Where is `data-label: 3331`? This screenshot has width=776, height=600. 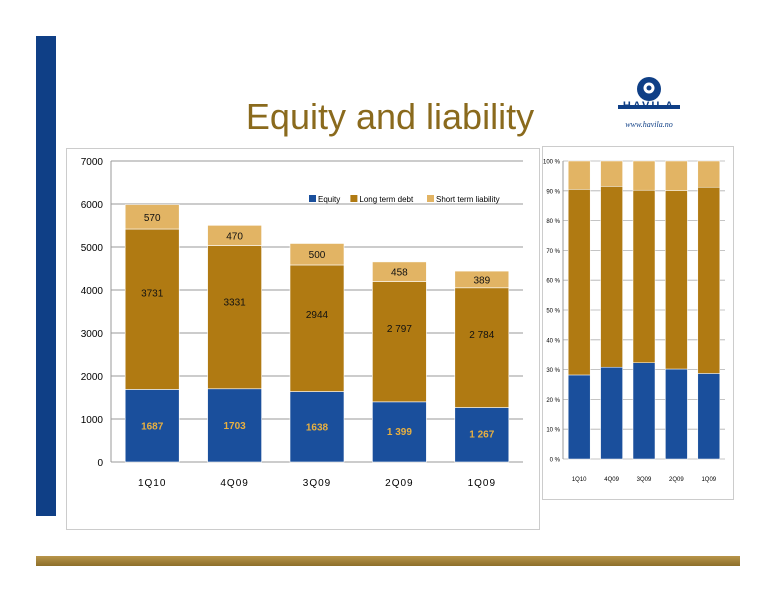 data-label: 3331 is located at coordinates (234, 303).